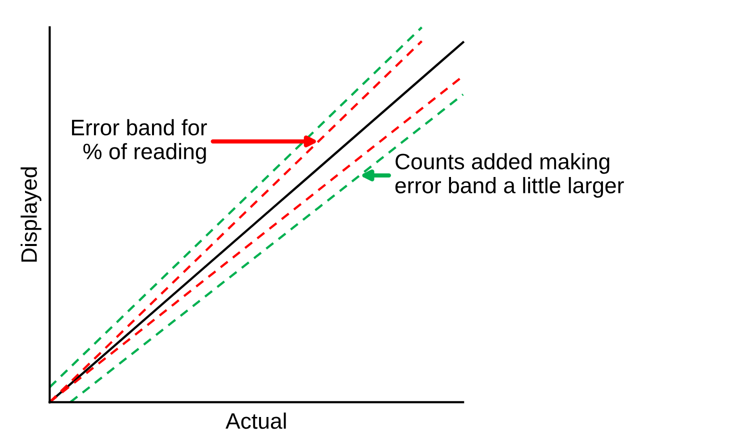 This screenshot has width=753, height=440. I want to click on y-axis-title: Displayed, so click(31, 214).